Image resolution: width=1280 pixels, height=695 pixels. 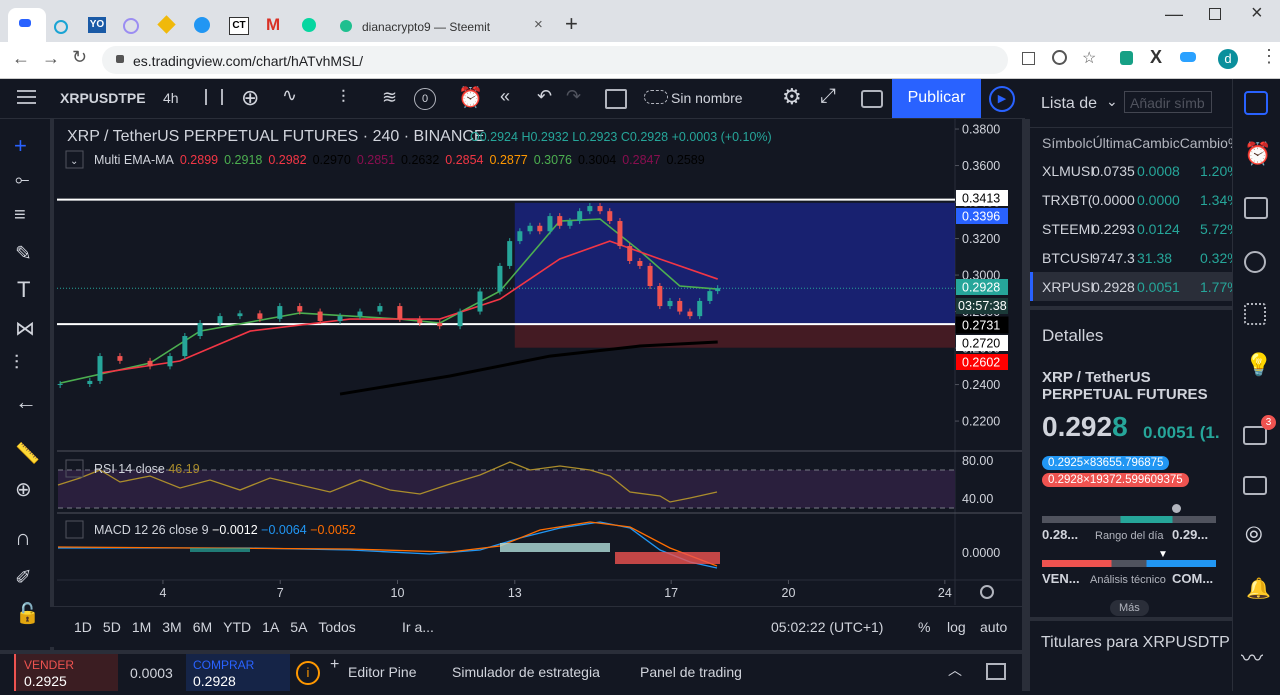 I want to click on buy-button: COMPRAR 0.2928, so click(x=238, y=672).